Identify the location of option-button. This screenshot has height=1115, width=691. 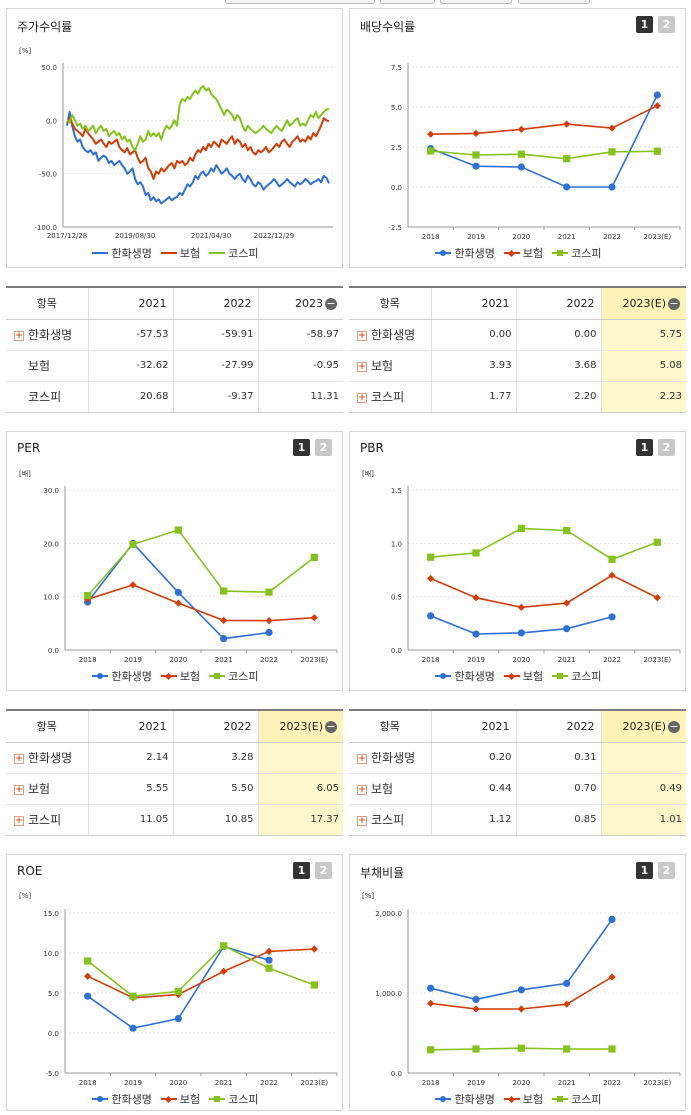
(554, 2).